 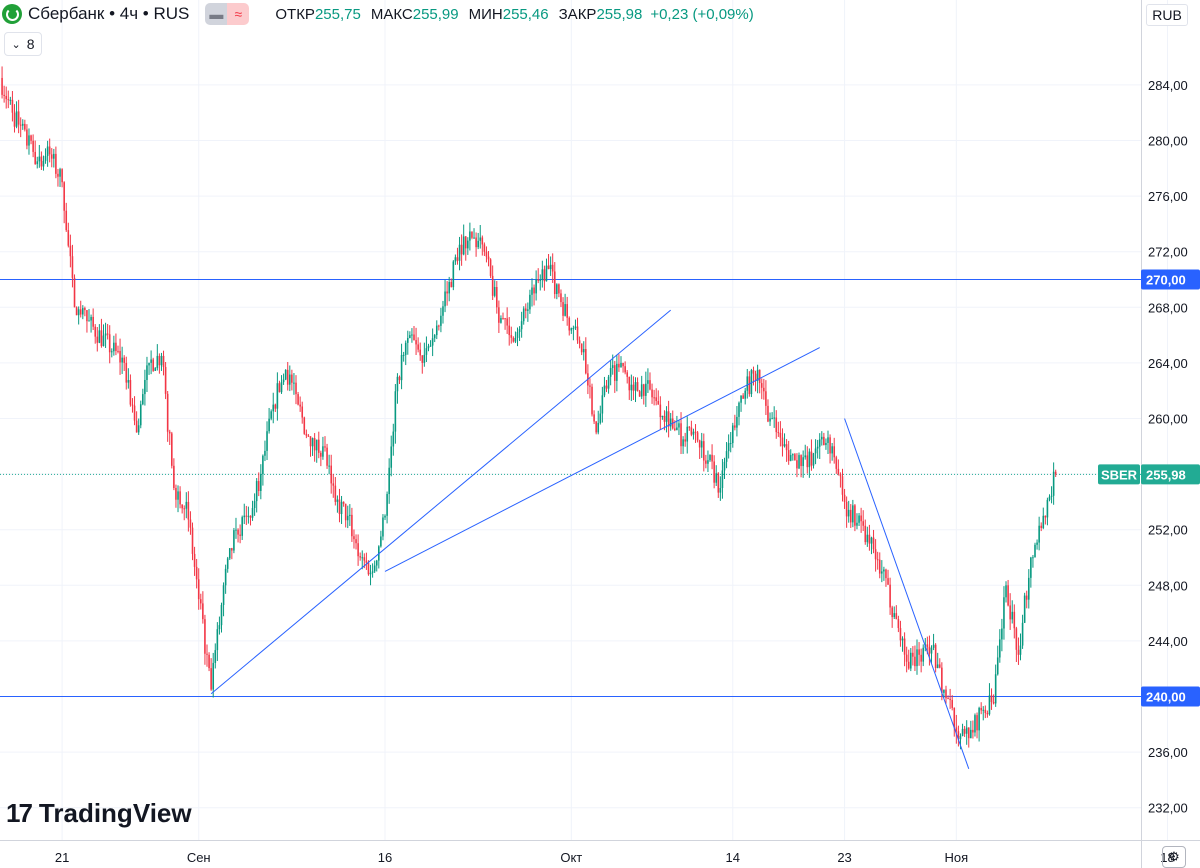 What do you see at coordinates (1174, 857) in the screenshot?
I see `settings-gear-icon: ⚙` at bounding box center [1174, 857].